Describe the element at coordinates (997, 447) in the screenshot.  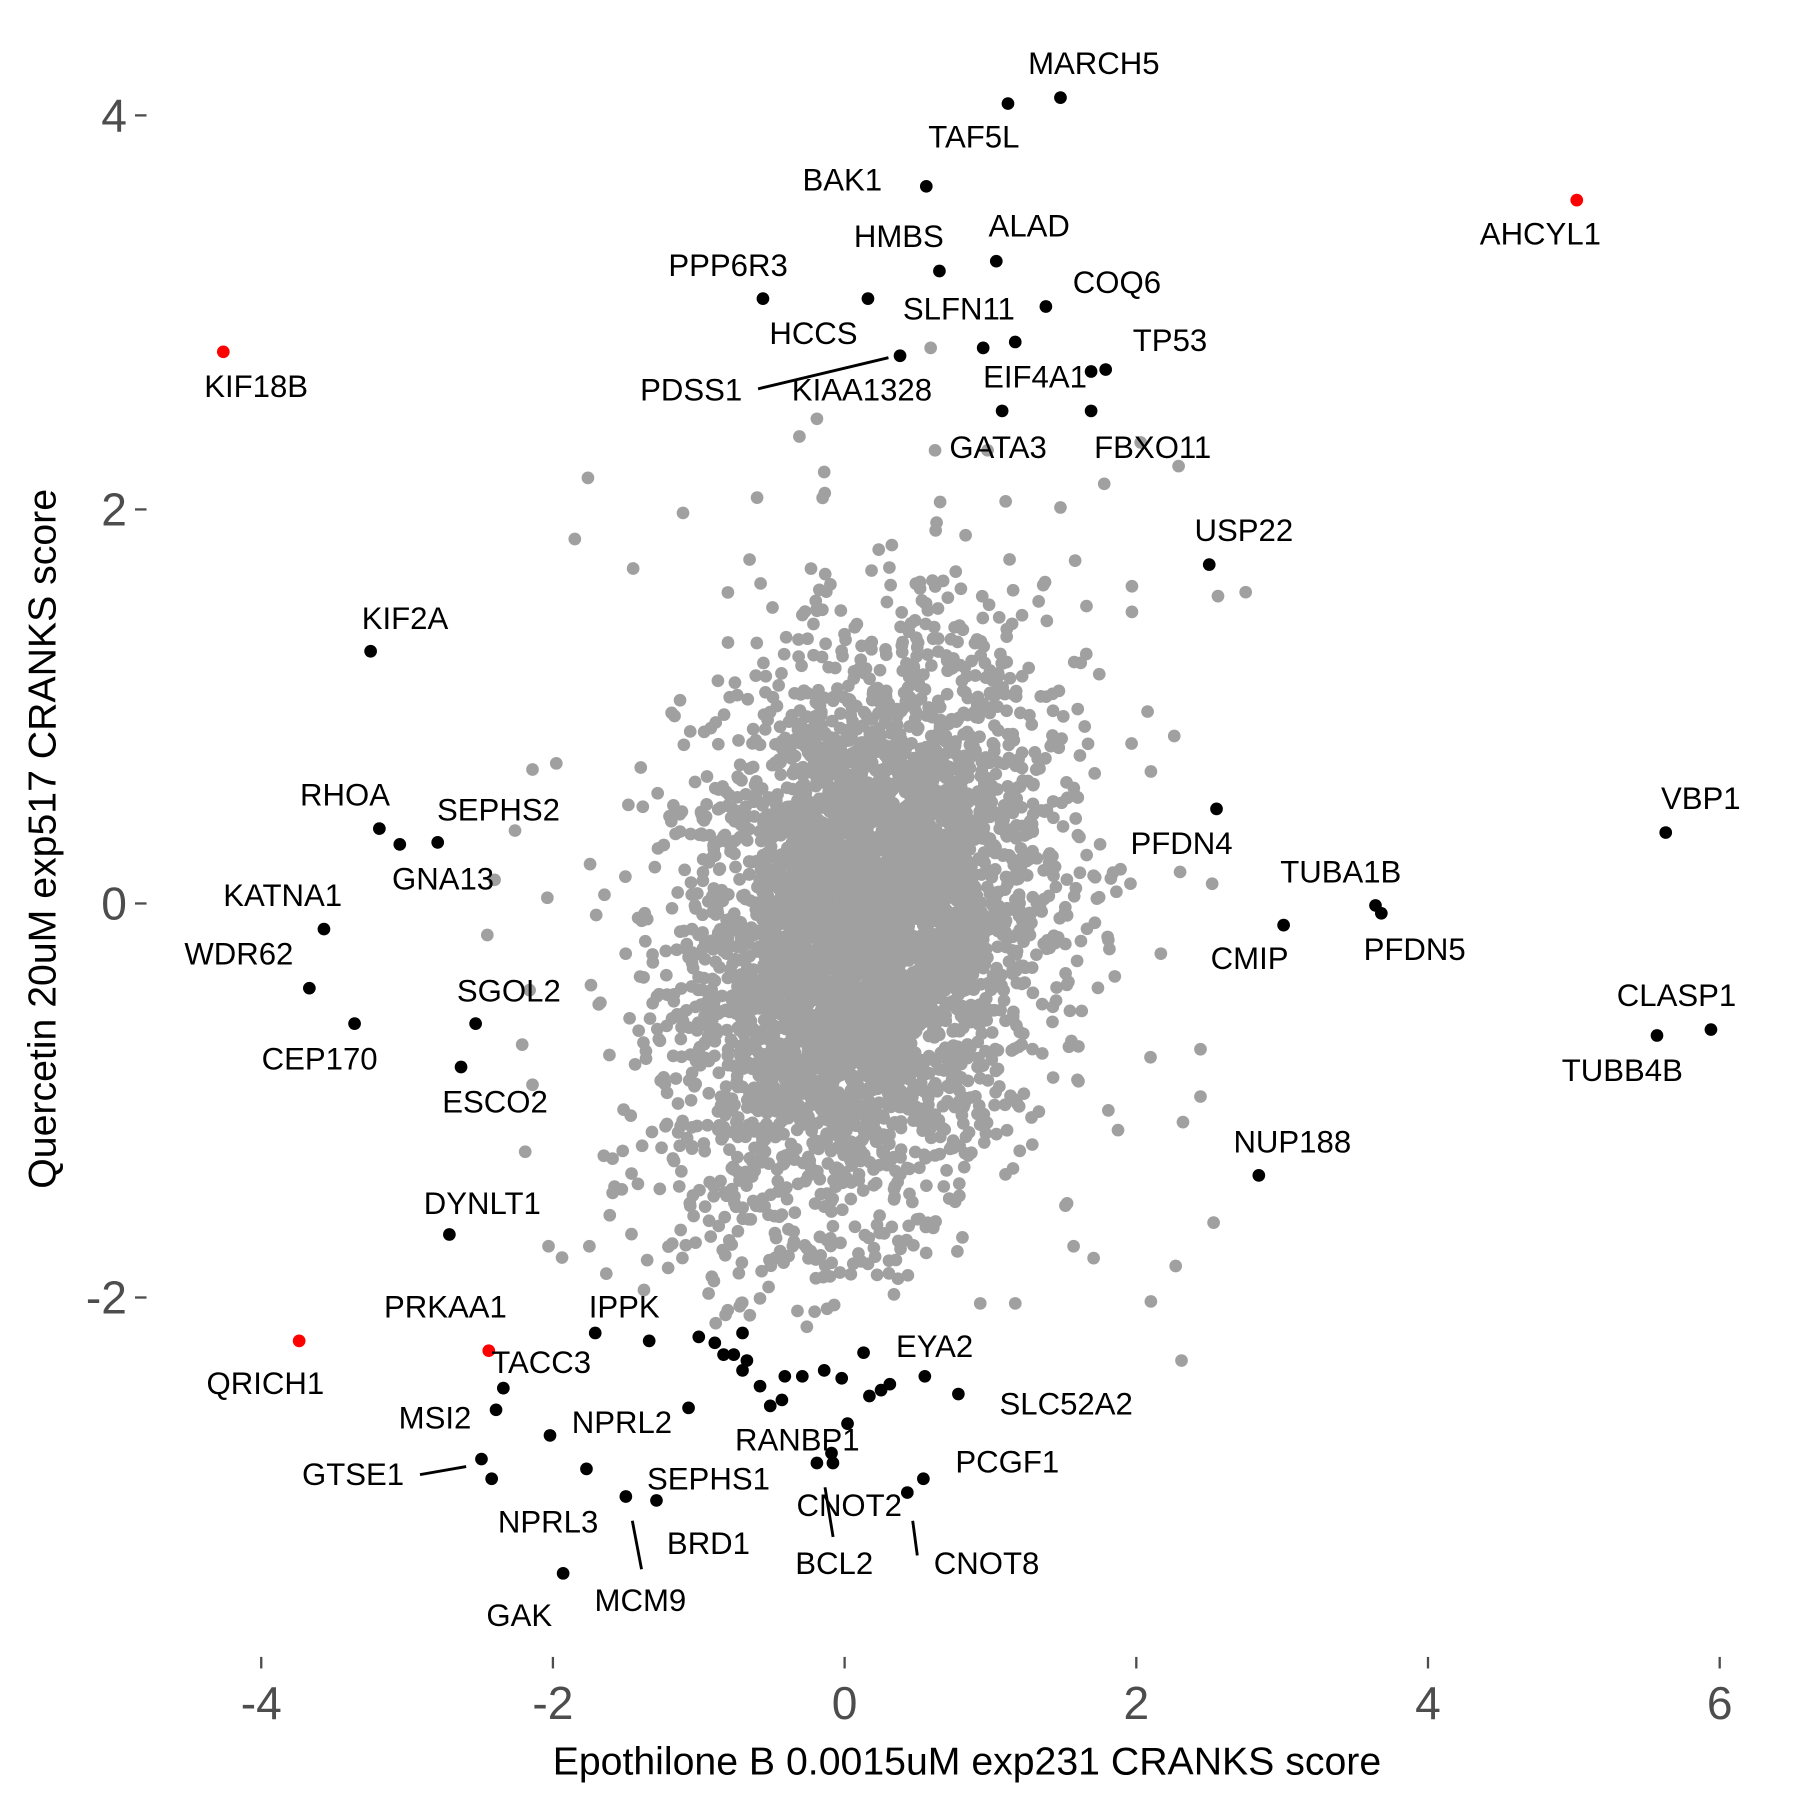
I see `label-gata3: GATA3` at that location.